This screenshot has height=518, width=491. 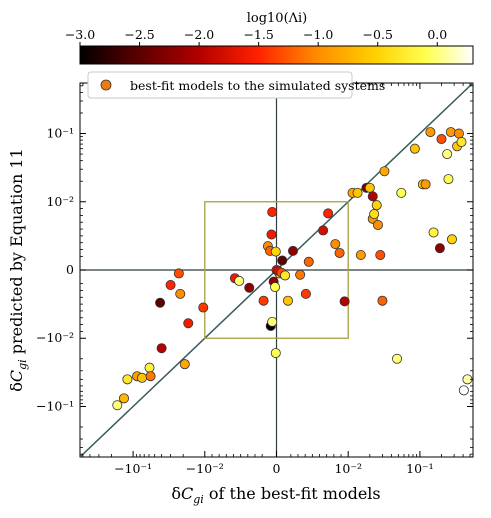 I want to click on colorbar: log10(Λi) −3.0 −2.5 −2.0 −1.5 −1.0 −0.5 0.0, so click(x=269, y=38).